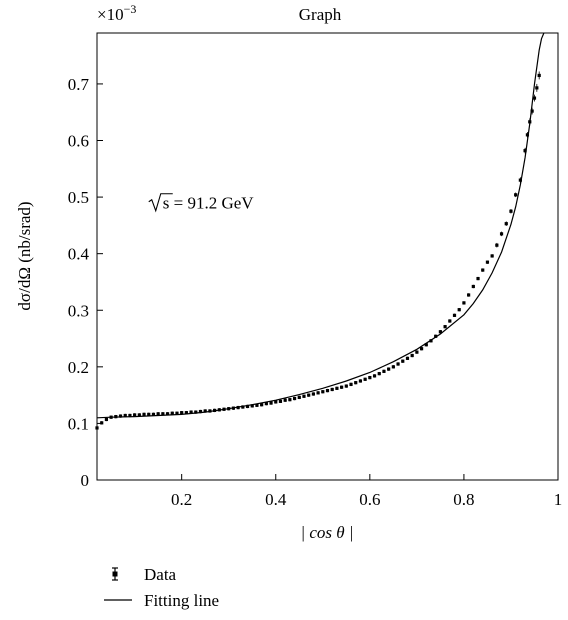 The image size is (568, 620). What do you see at coordinates (166, 203) in the screenshot?
I see `sqrt-argument: s` at bounding box center [166, 203].